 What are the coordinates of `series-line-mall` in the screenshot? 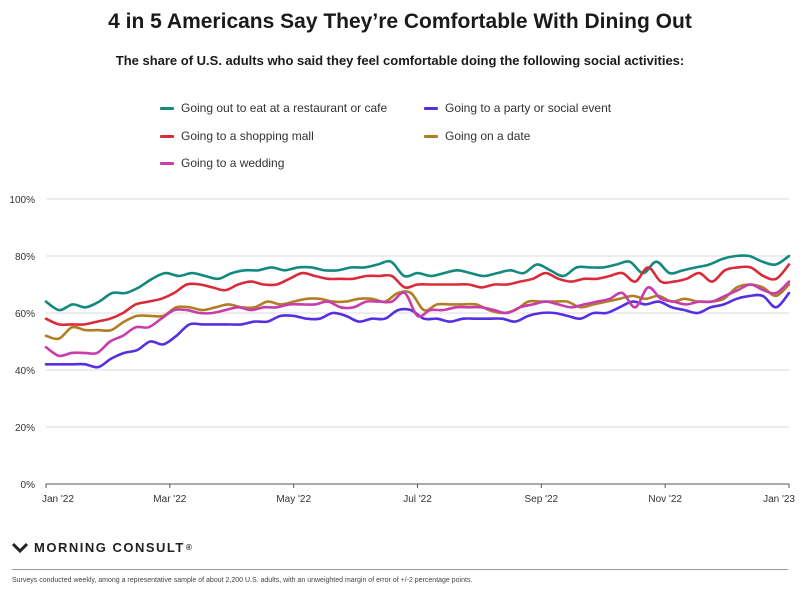 It's located at (417, 295).